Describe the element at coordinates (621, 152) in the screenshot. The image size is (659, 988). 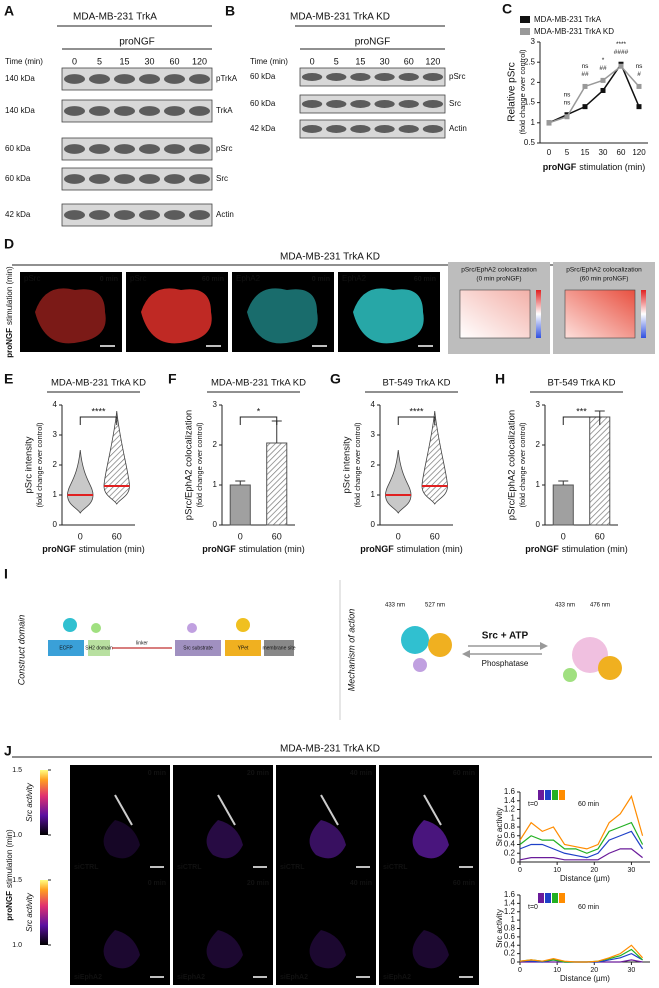
I see `x-tick-label: 60` at that location.